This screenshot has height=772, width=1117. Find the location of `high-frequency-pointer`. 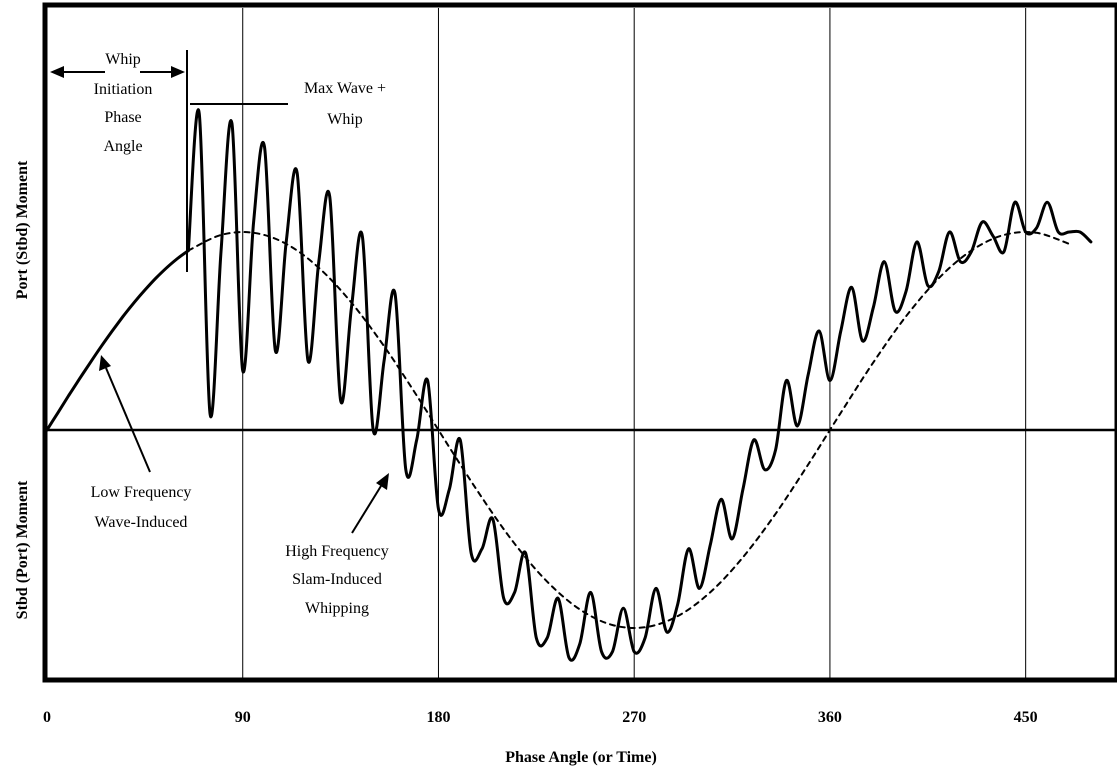

high-frequency-pointer is located at coordinates (366, 509).